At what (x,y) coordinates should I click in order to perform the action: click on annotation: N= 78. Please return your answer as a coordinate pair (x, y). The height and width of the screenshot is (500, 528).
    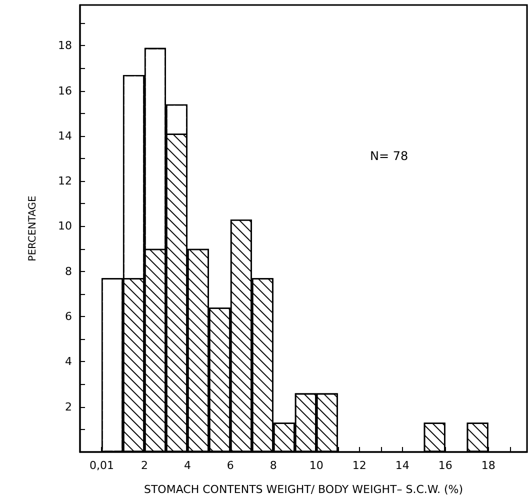
    Looking at the image, I should click on (389, 156).